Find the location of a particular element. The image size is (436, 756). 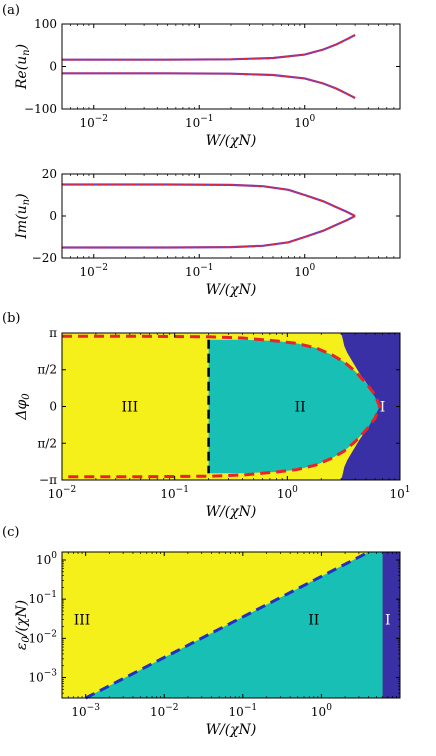

y-tick-label: 10⁻³ is located at coordinates (42, 677).